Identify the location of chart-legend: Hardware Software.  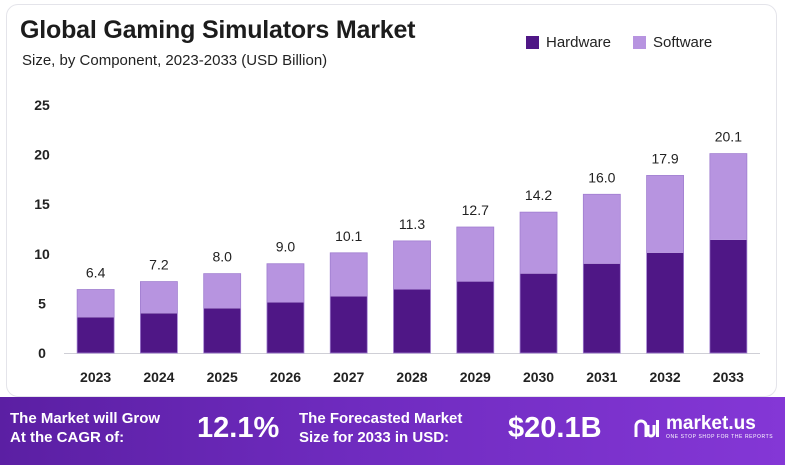
(619, 42).